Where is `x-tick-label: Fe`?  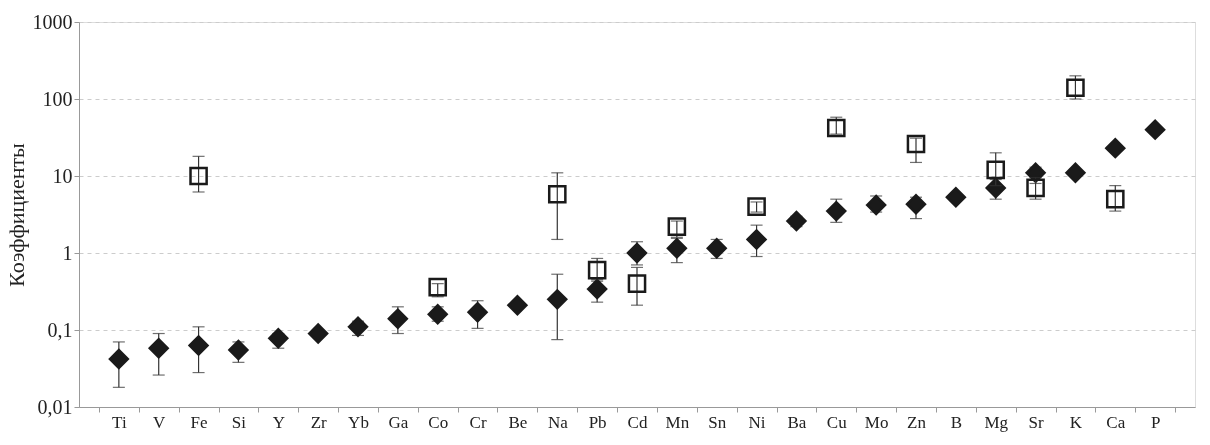 x-tick-label: Fe is located at coordinates (199, 422).